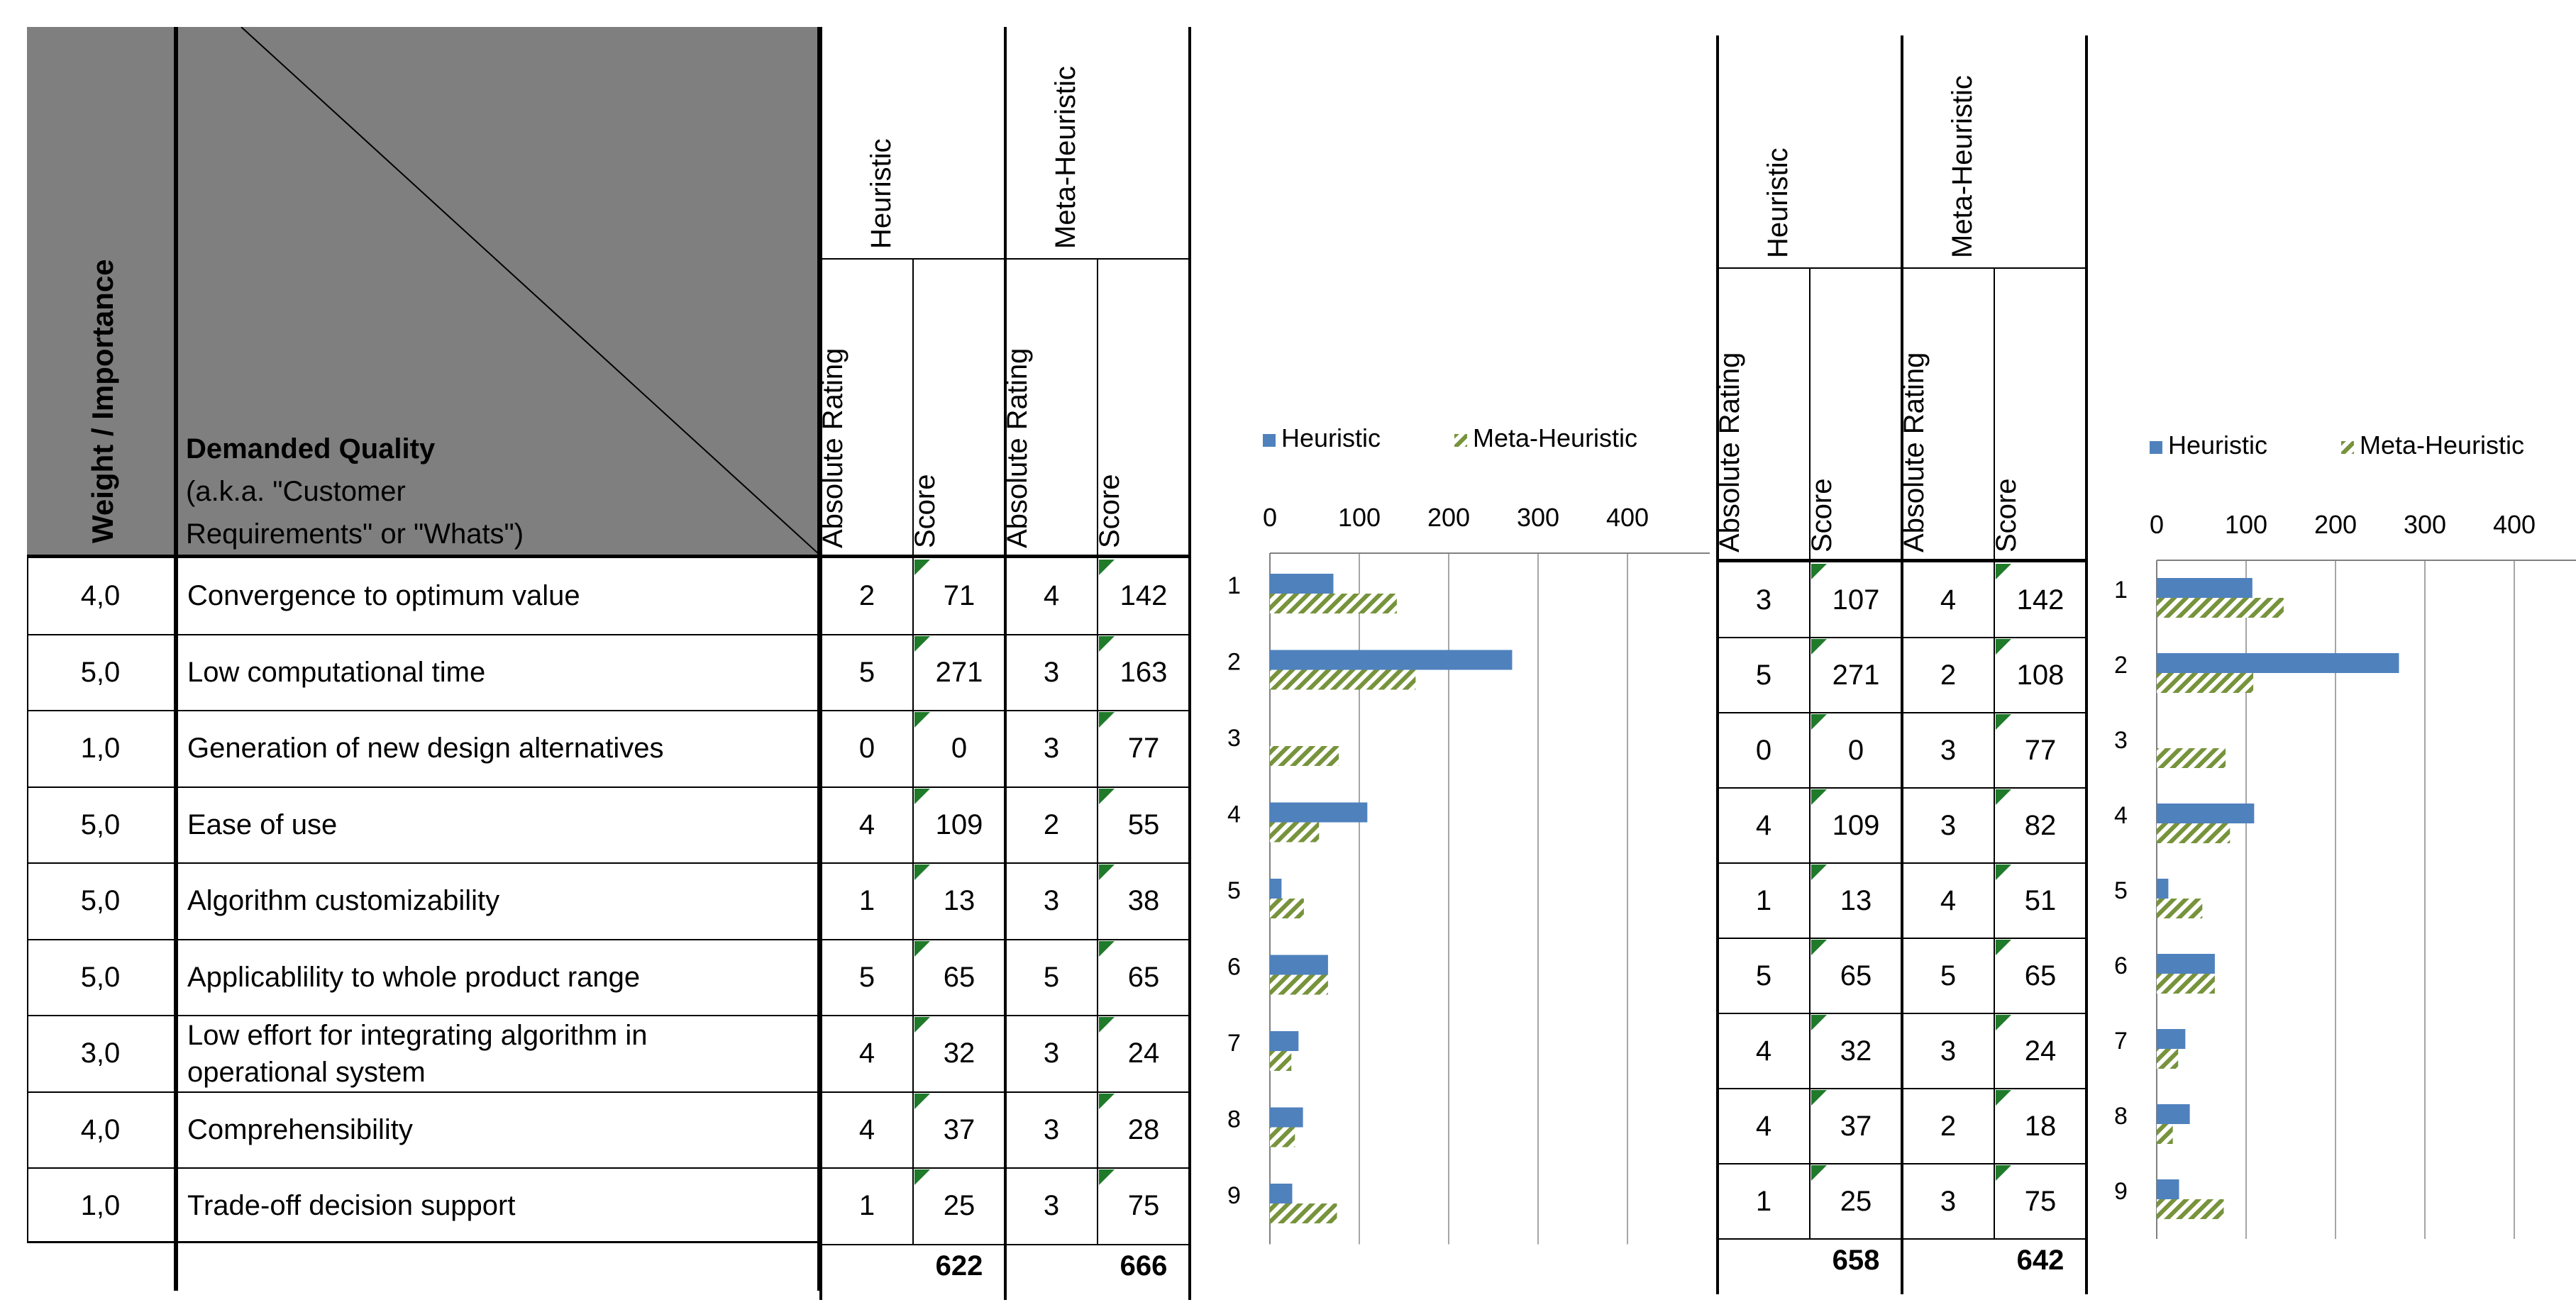  I want to click on table-cell: 28, so click(1143, 1129).